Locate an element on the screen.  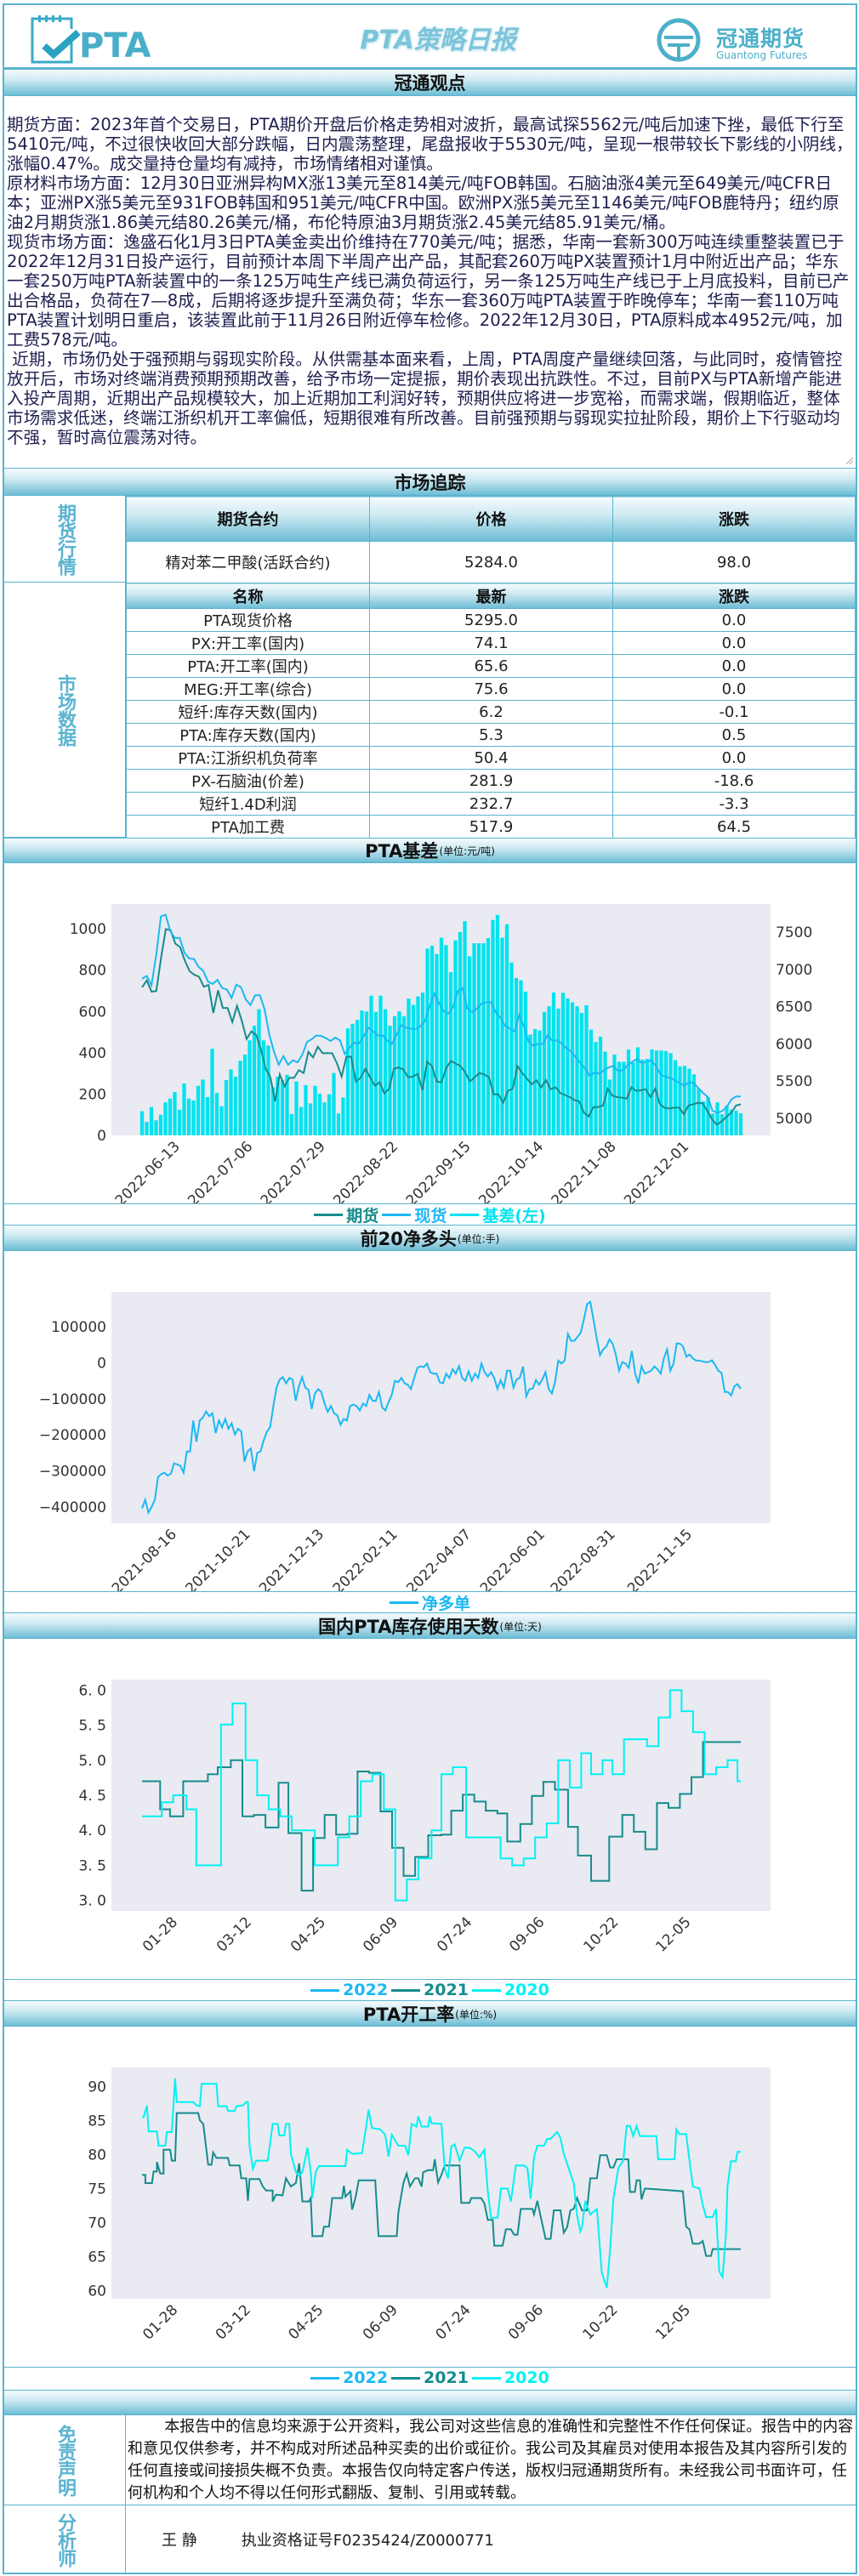
data-name: PTA:江浙织机负荷率 is located at coordinates (248, 758).